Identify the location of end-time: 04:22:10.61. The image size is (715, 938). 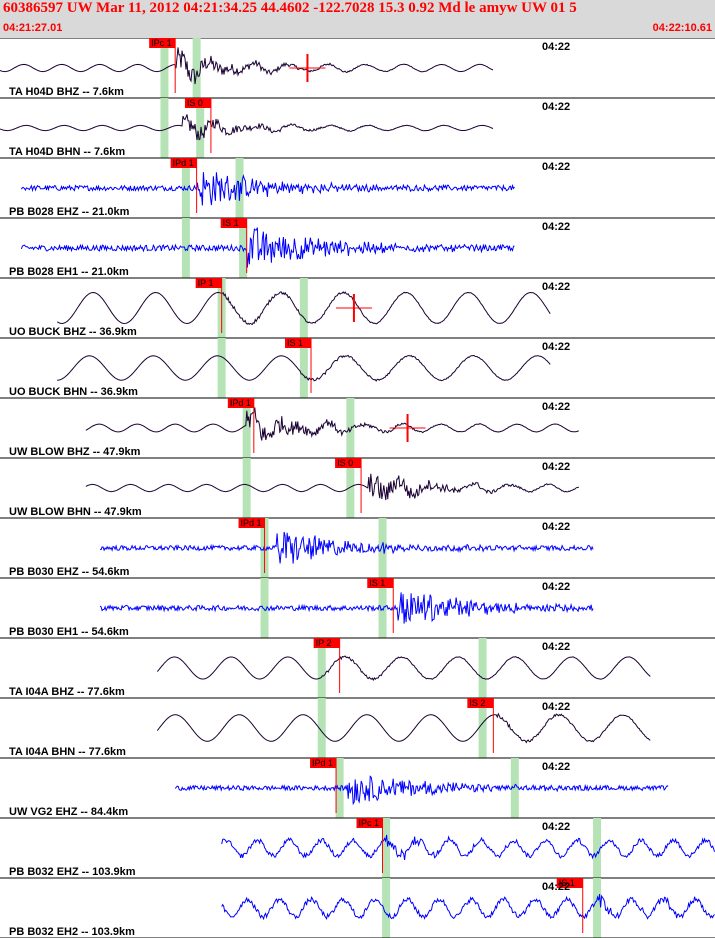
(682, 28).